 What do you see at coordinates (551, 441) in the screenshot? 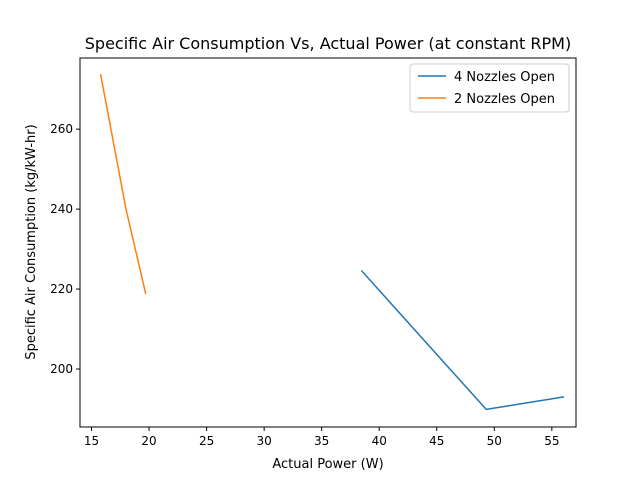
I see `x-tick-label: 55` at bounding box center [551, 441].